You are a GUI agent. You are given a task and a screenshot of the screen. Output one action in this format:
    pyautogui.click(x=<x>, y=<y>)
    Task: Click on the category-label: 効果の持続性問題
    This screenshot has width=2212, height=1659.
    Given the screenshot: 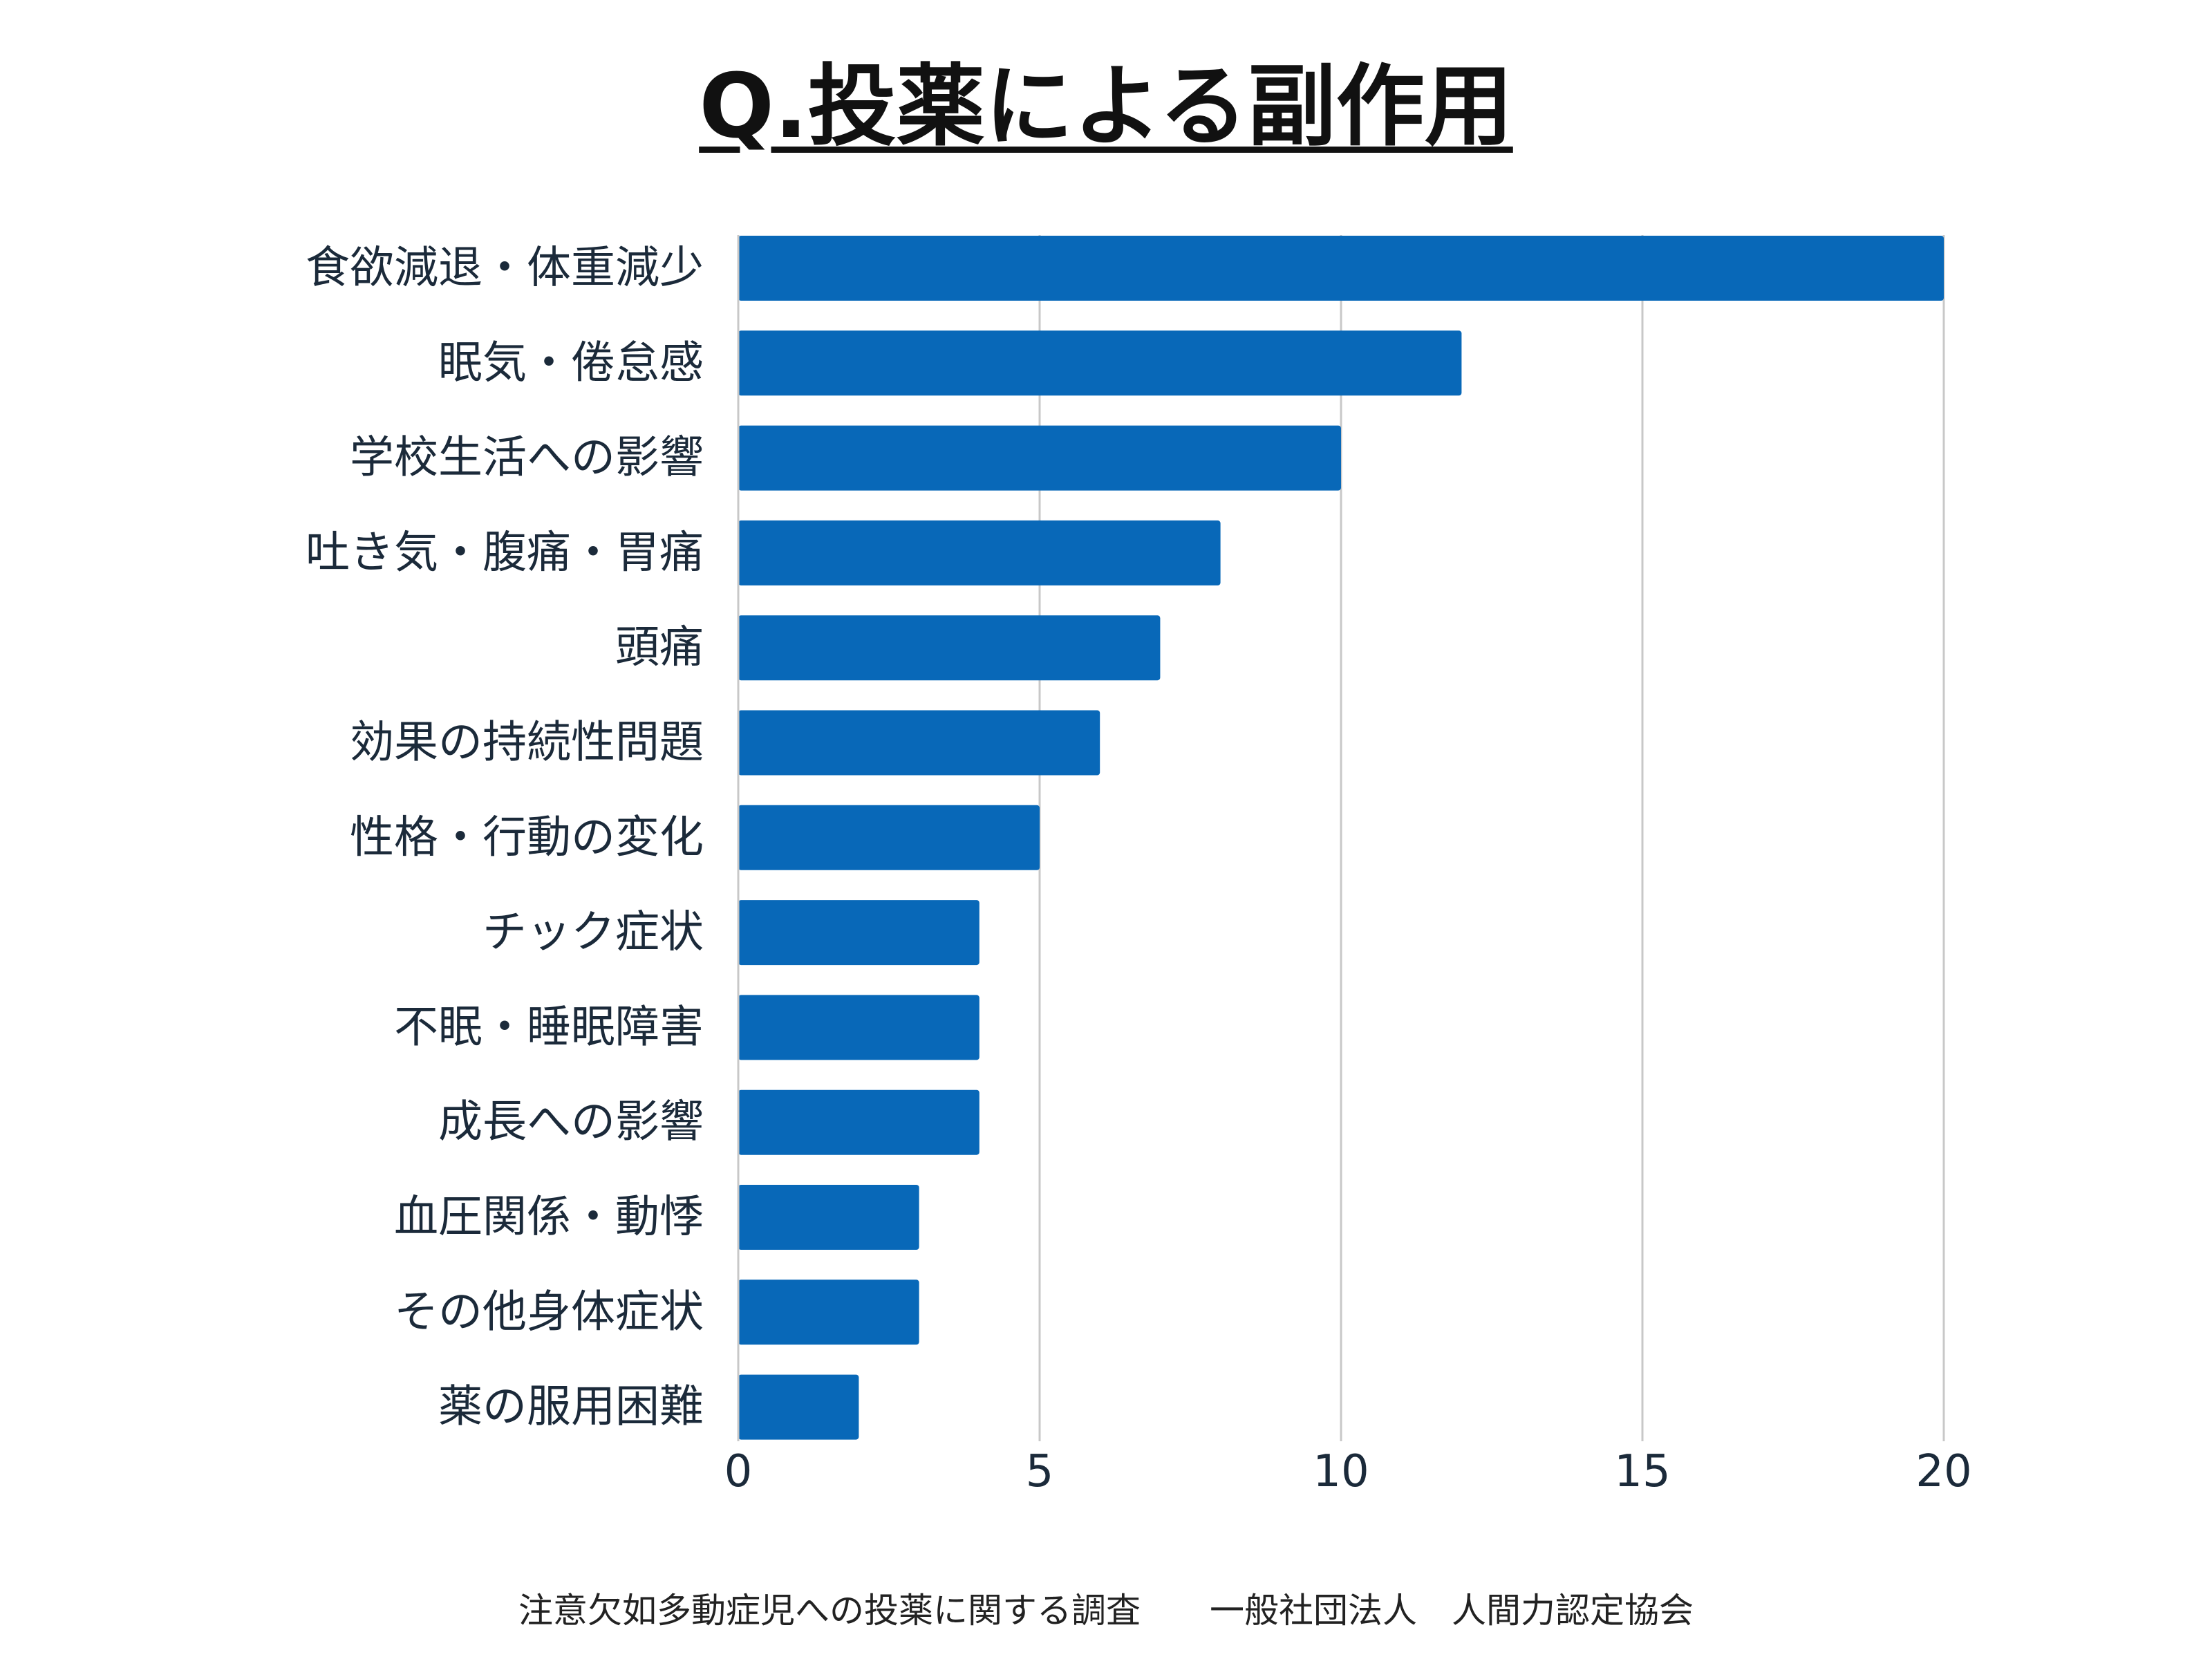 What is the action you would take?
    pyautogui.click(x=527, y=744)
    